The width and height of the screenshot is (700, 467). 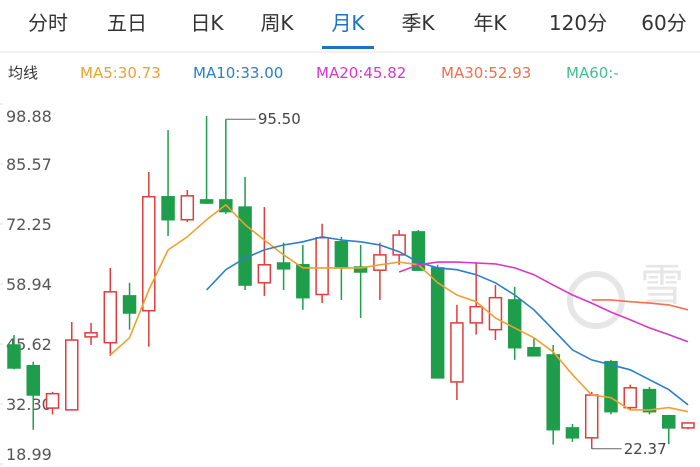 I want to click on tab: 周K, so click(x=277, y=23).